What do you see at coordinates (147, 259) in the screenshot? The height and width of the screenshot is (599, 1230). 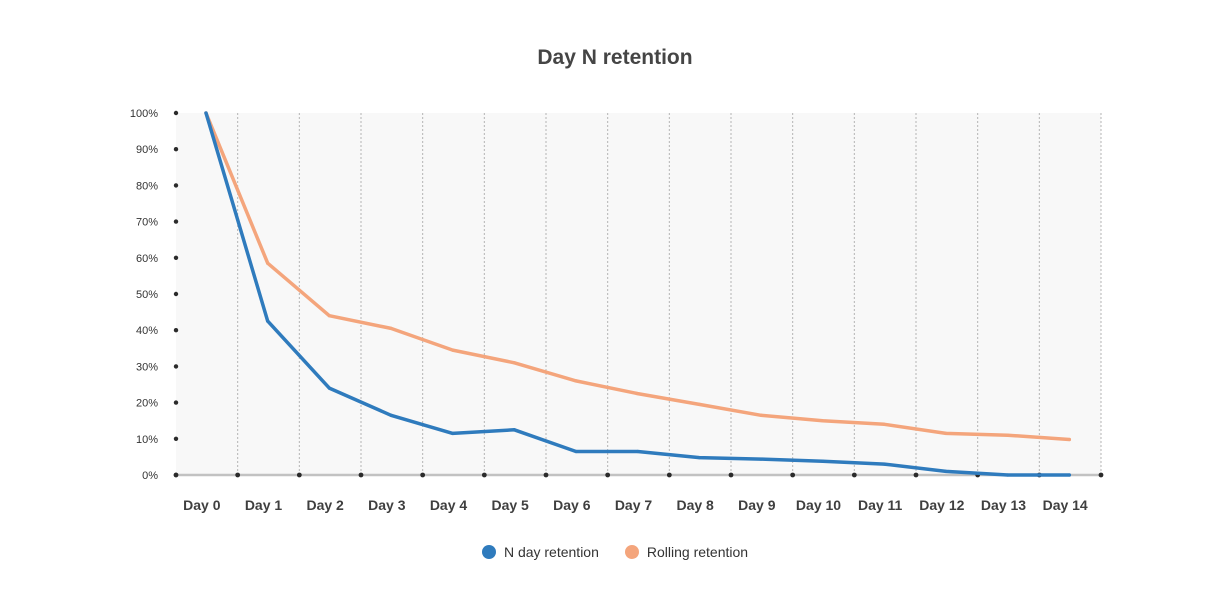 I see `y-tick-label: 60%` at bounding box center [147, 259].